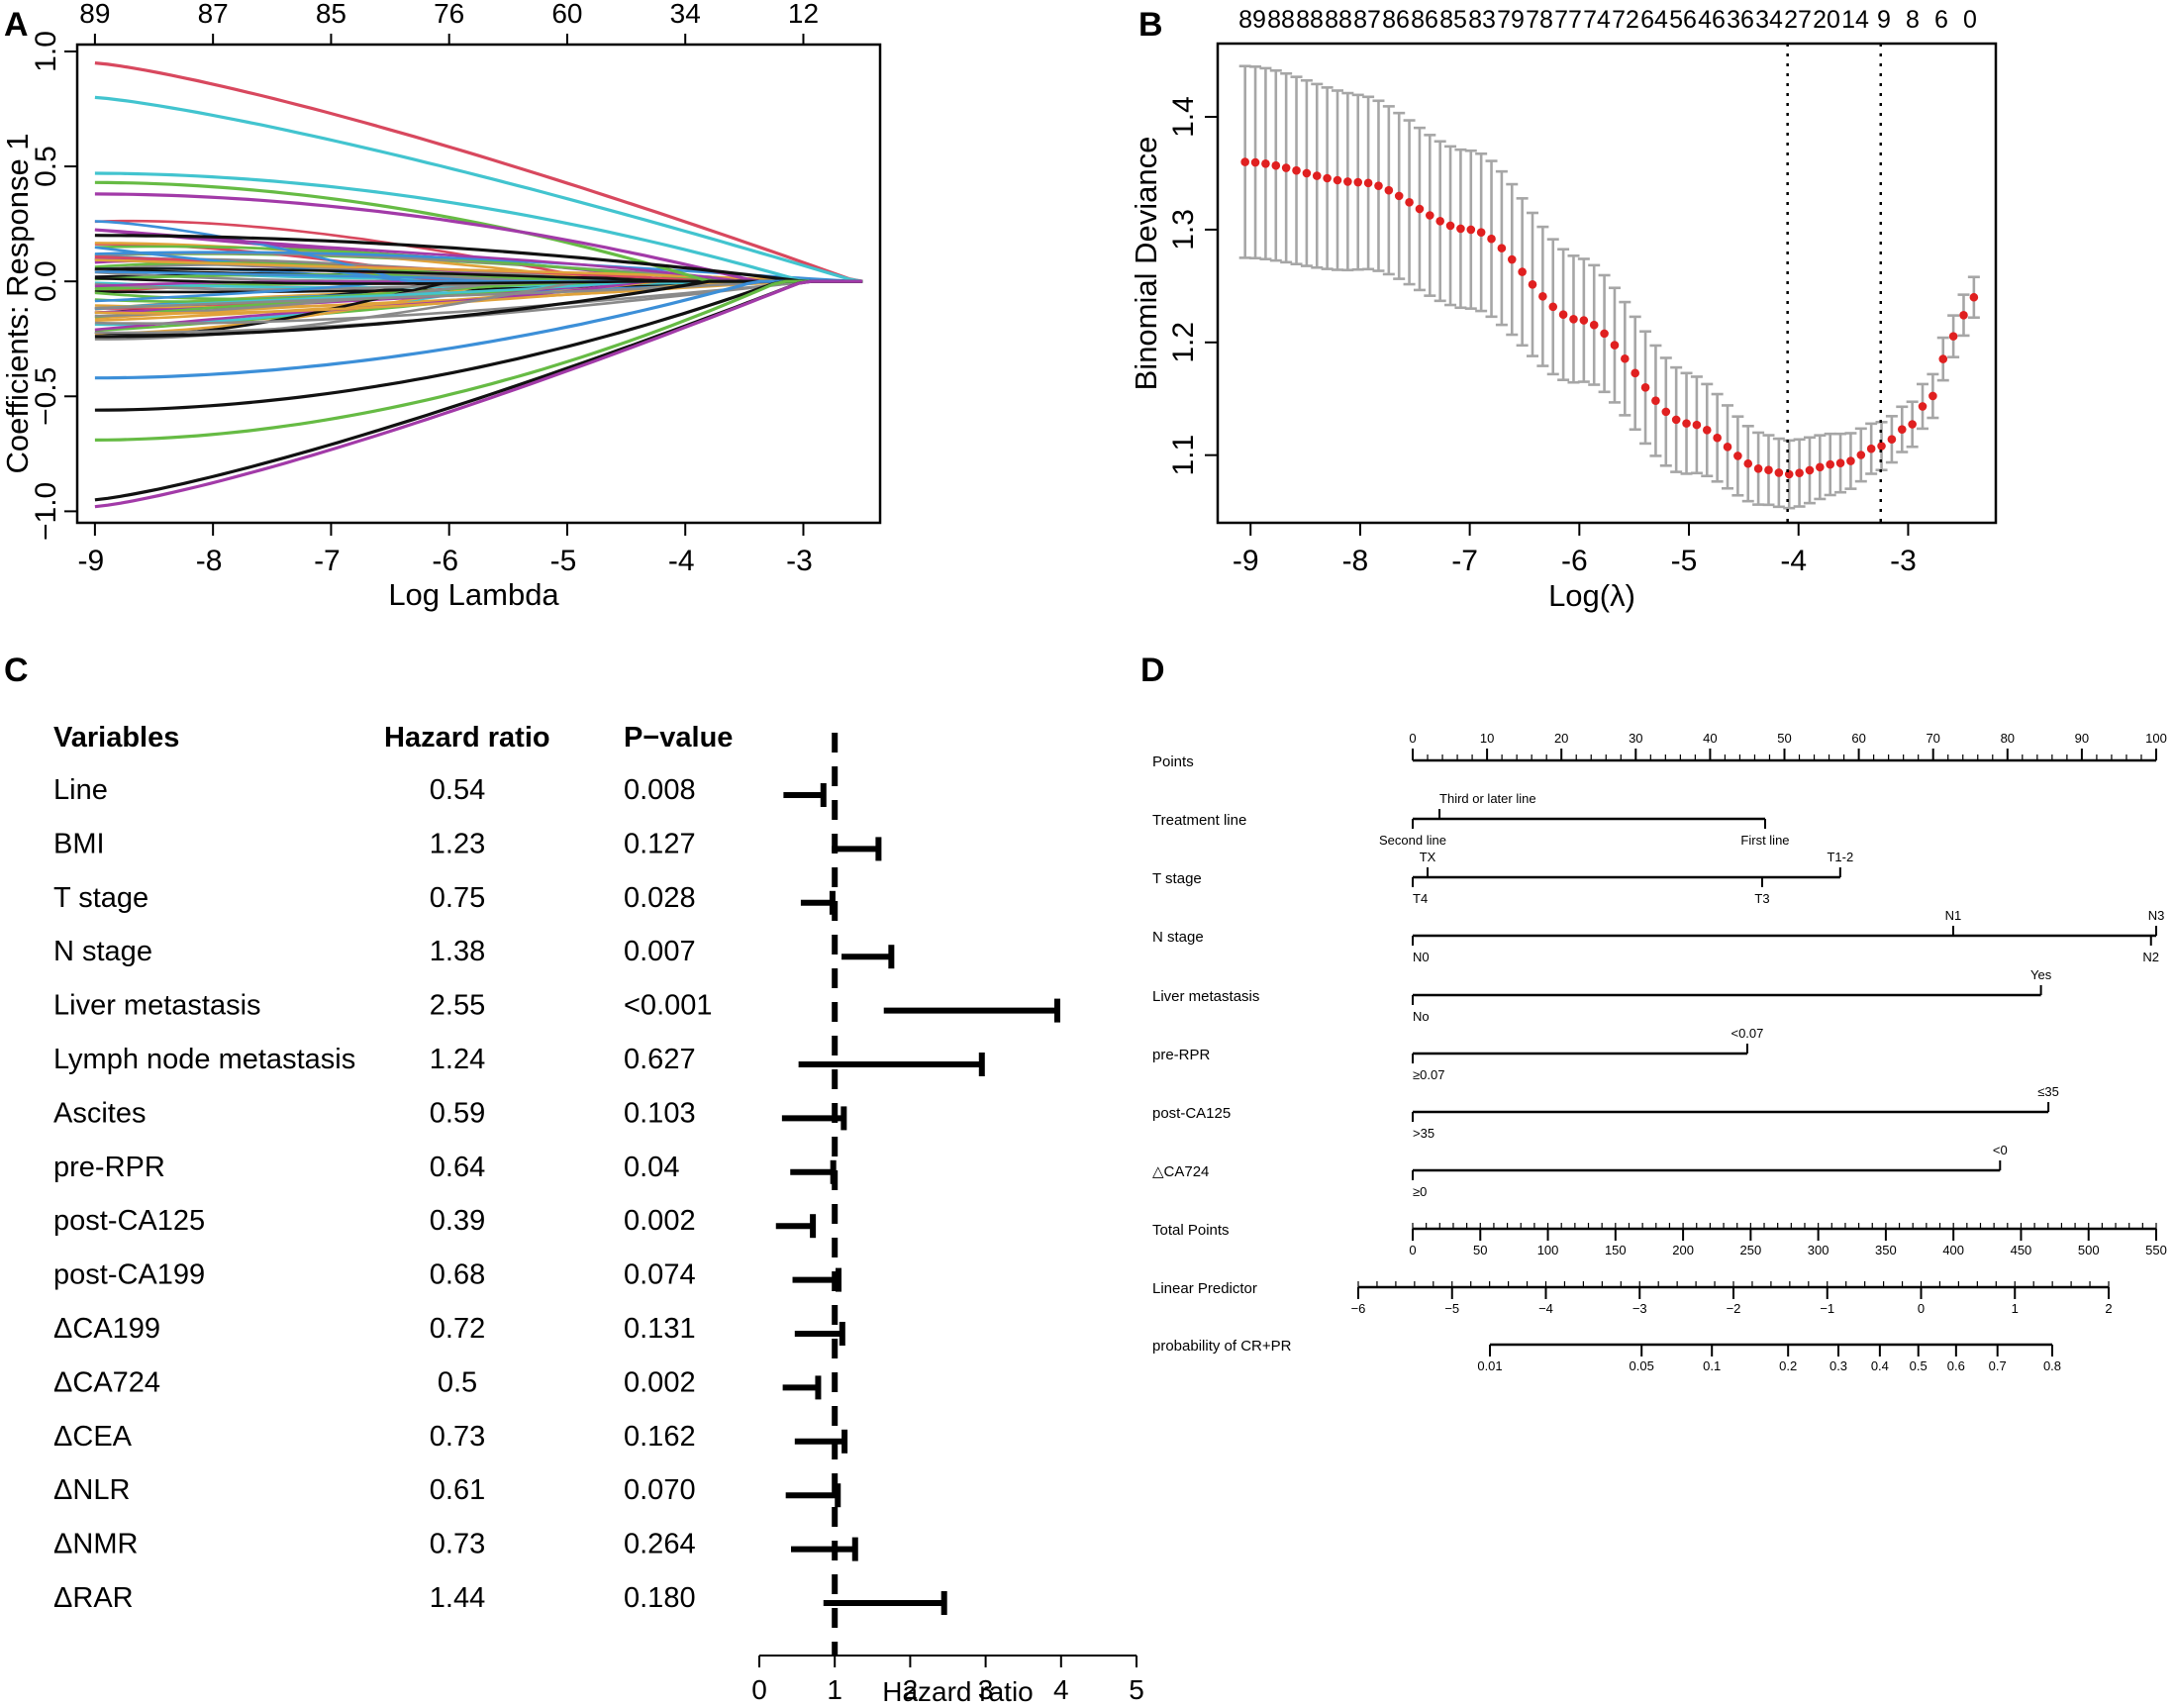  I want to click on plot-frame, so click(1607, 283).